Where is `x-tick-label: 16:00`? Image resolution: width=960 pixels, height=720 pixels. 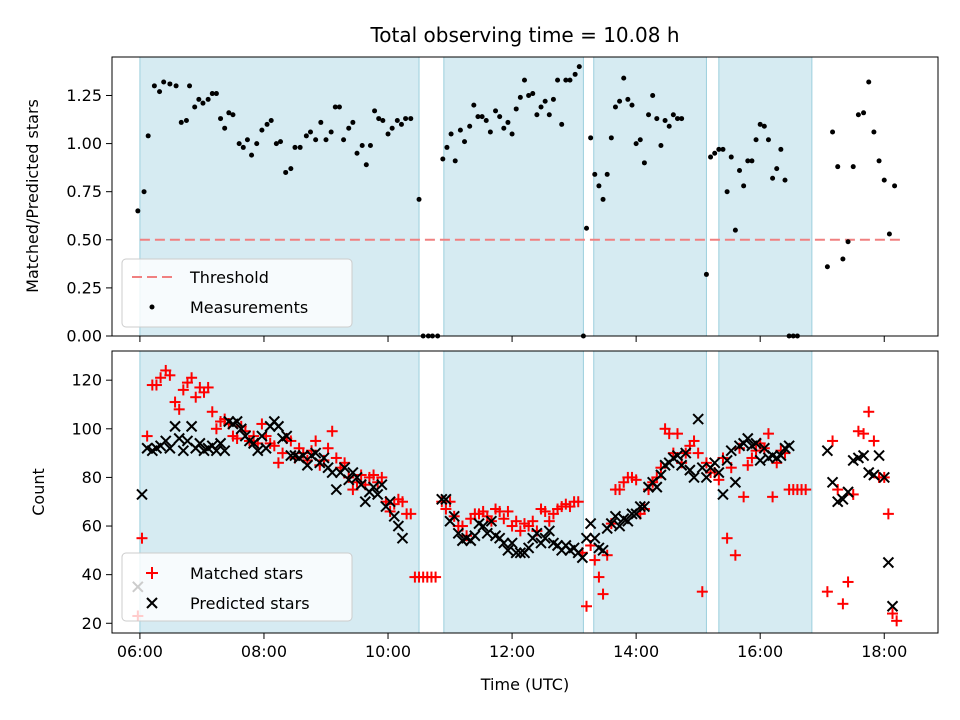 x-tick-label: 16:00 is located at coordinates (760, 651).